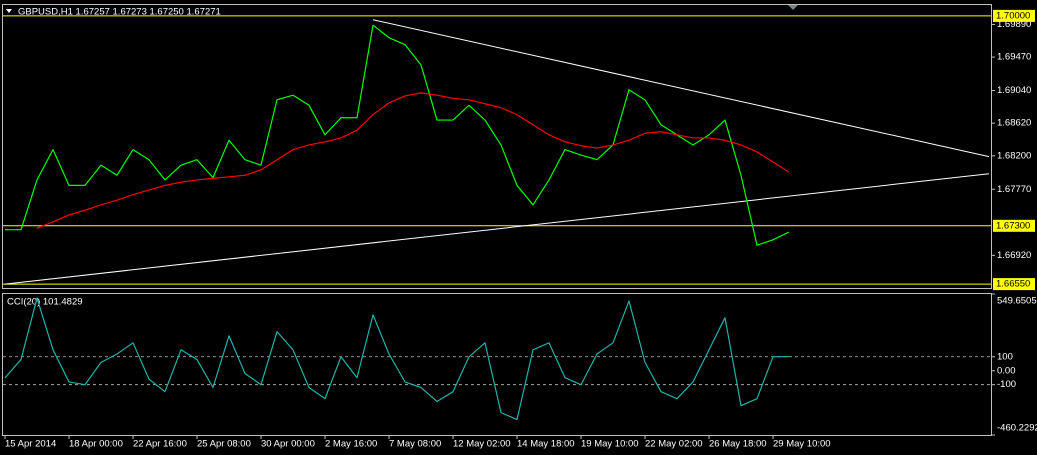 The image size is (1037, 455). I want to click on x-tick-label: 26 May 18:00, so click(738, 444).